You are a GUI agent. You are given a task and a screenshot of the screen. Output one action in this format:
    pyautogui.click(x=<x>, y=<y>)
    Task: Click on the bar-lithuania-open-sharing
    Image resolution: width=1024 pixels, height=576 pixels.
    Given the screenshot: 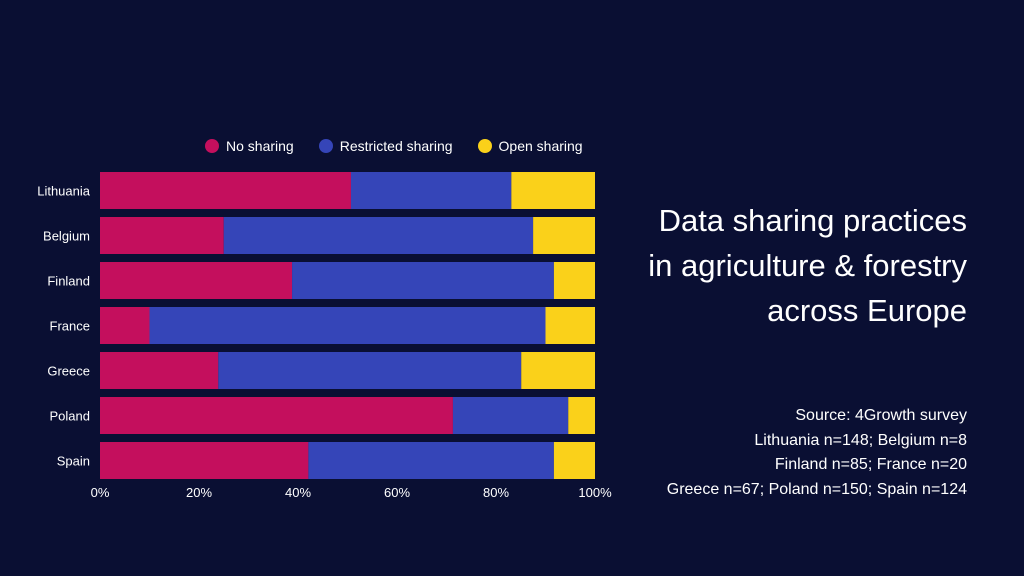 What is the action you would take?
    pyautogui.click(x=553, y=190)
    